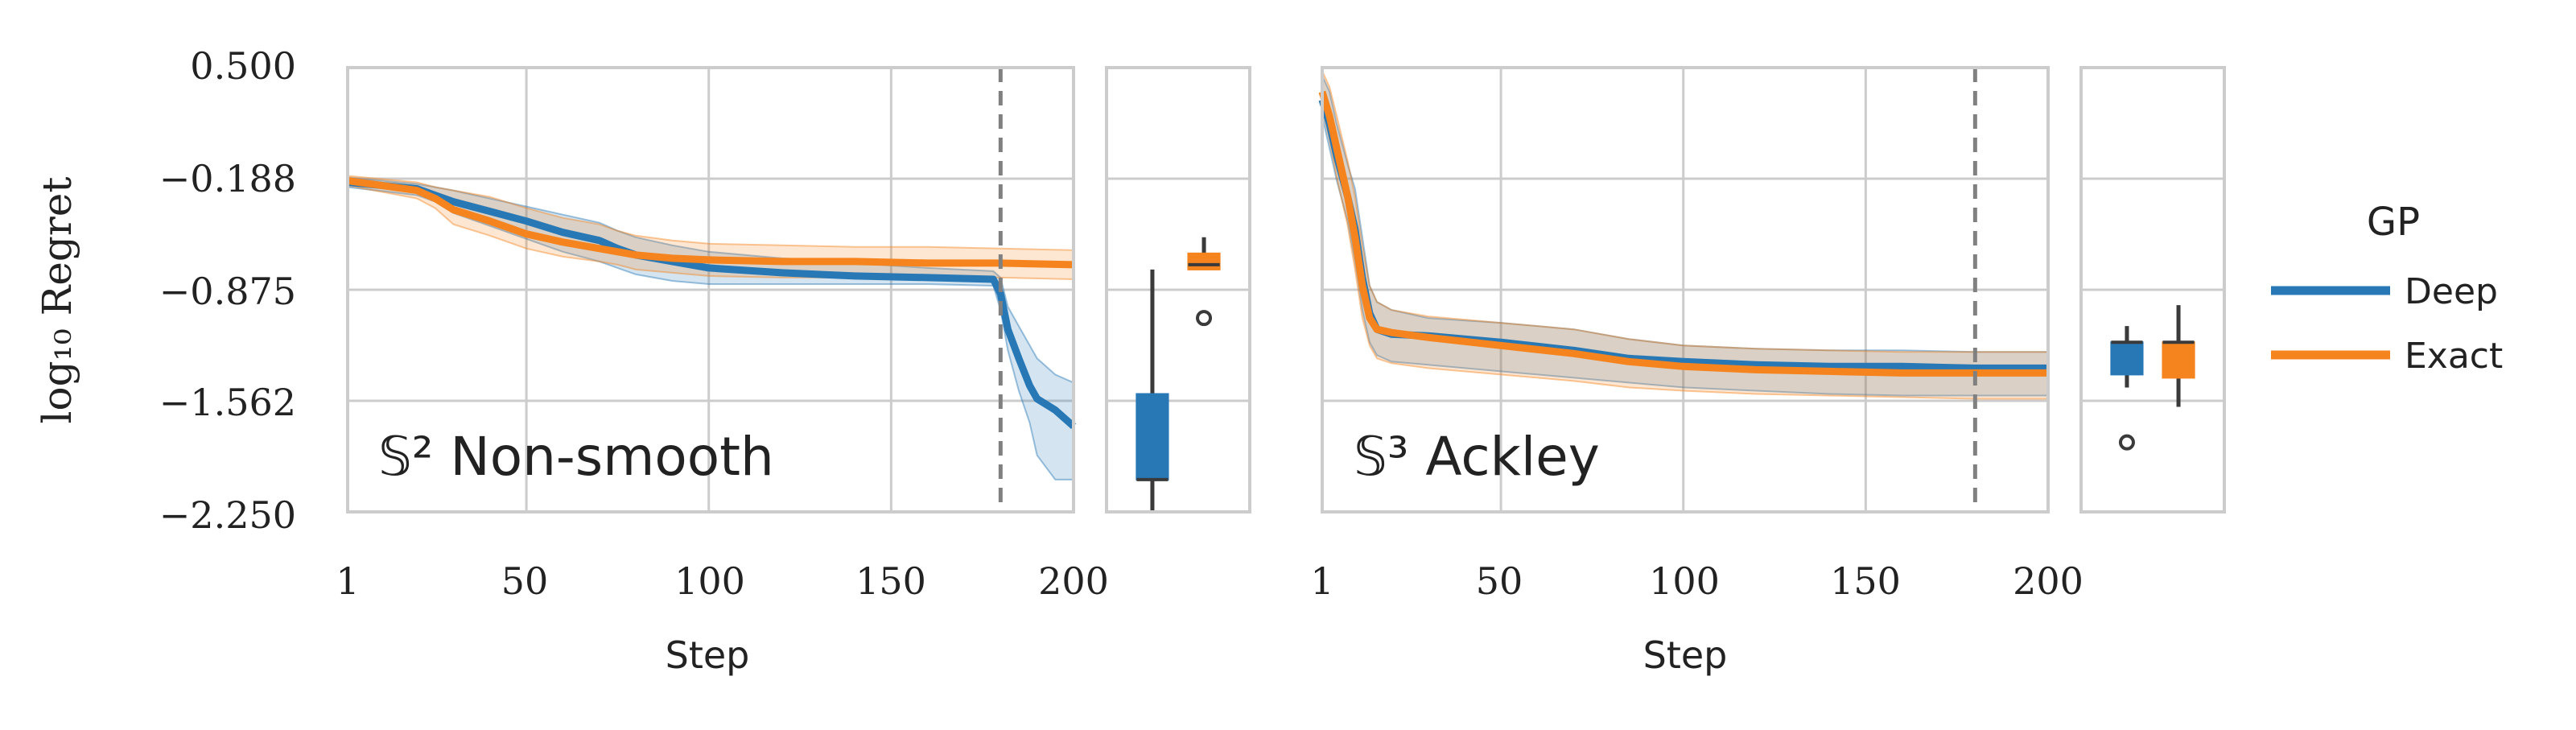 This screenshot has width=2576, height=730. What do you see at coordinates (708, 655) in the screenshot?
I see `panel1-xlabel: Step` at bounding box center [708, 655].